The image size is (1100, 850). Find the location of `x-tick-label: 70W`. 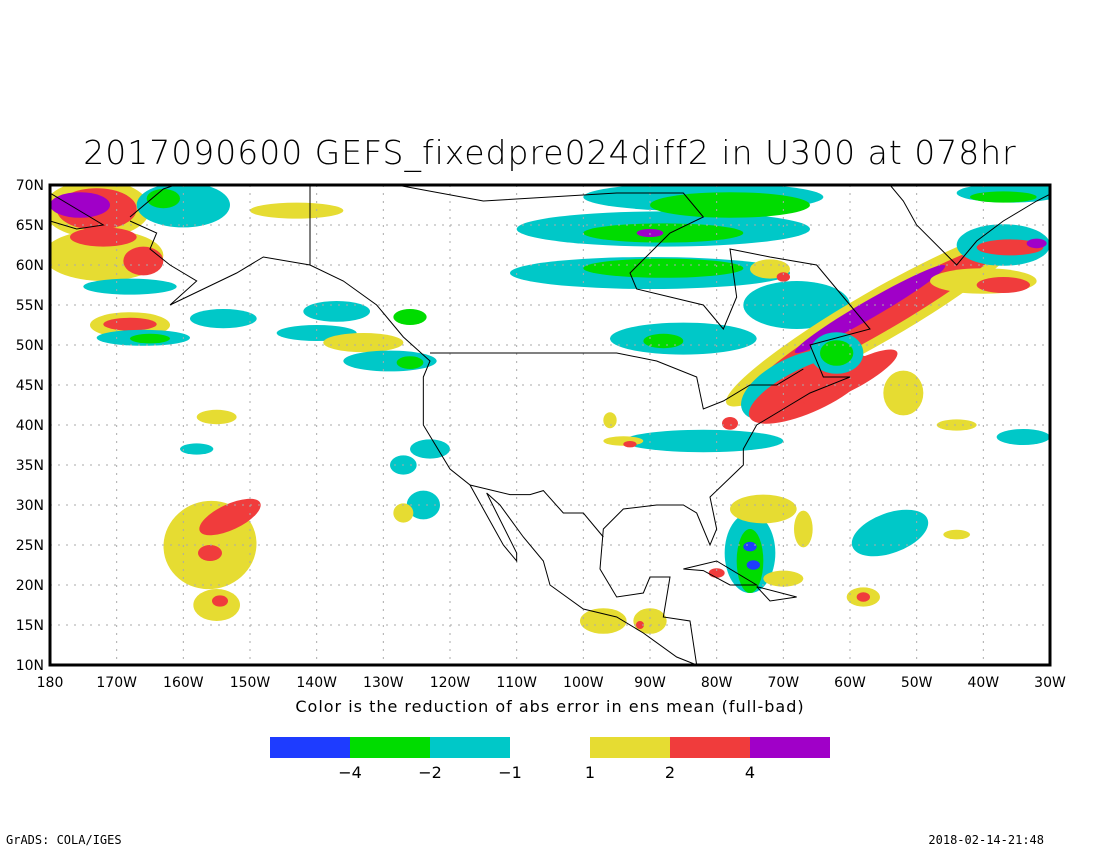

x-tick-label: 70W is located at coordinates (783, 683).